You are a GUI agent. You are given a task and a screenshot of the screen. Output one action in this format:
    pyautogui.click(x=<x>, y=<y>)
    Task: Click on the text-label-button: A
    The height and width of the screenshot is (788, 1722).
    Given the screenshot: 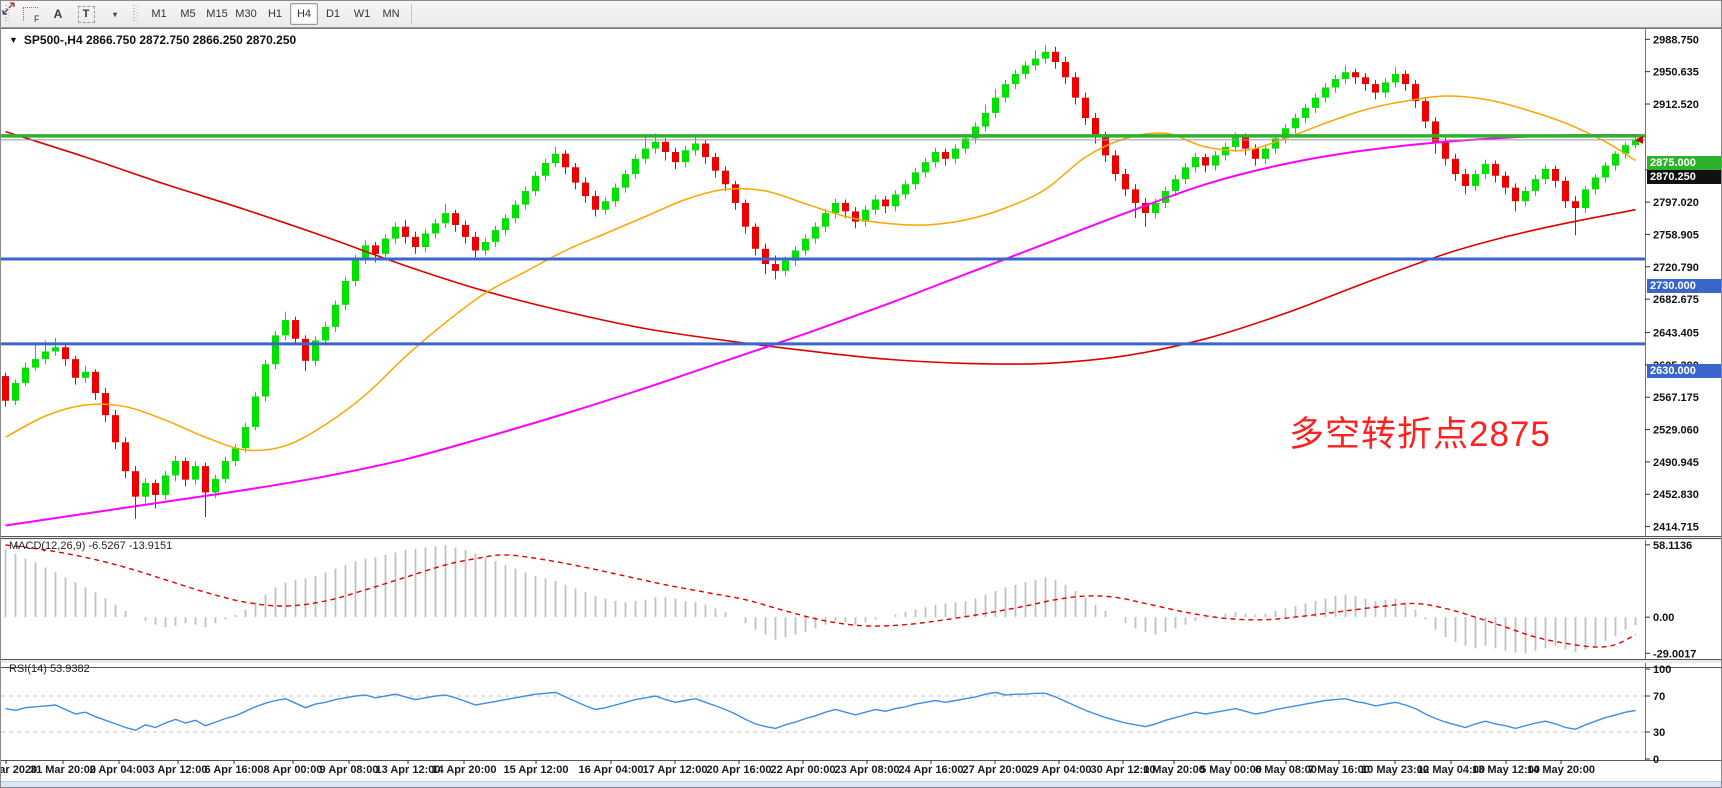 What is the action you would take?
    pyautogui.click(x=58, y=14)
    